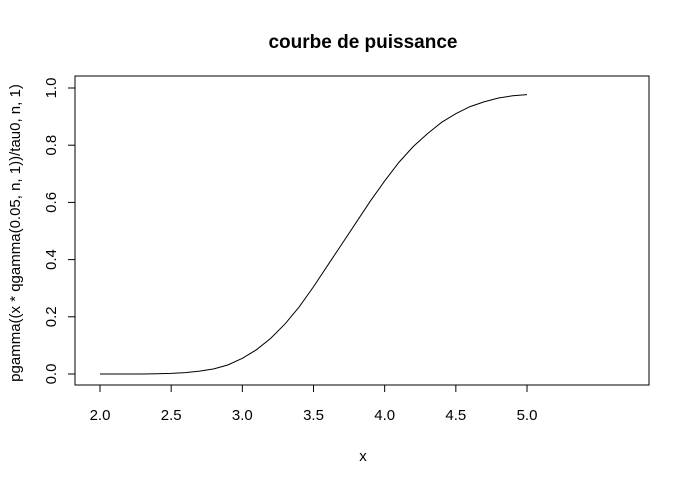 The image size is (689, 484). What do you see at coordinates (51, 145) in the screenshot?
I see `y-tick-label: 0.8` at bounding box center [51, 145].